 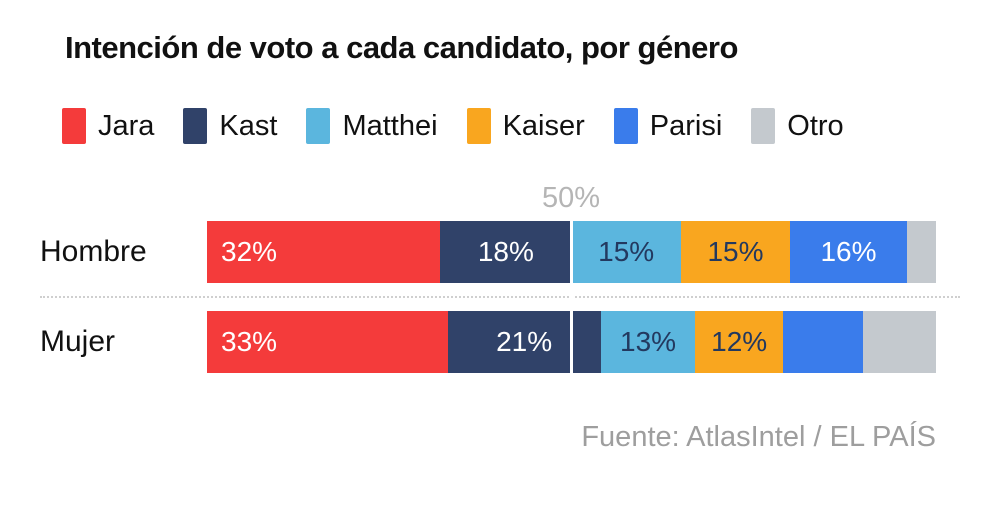 I want to click on legend-label: Matthei, so click(x=390, y=125).